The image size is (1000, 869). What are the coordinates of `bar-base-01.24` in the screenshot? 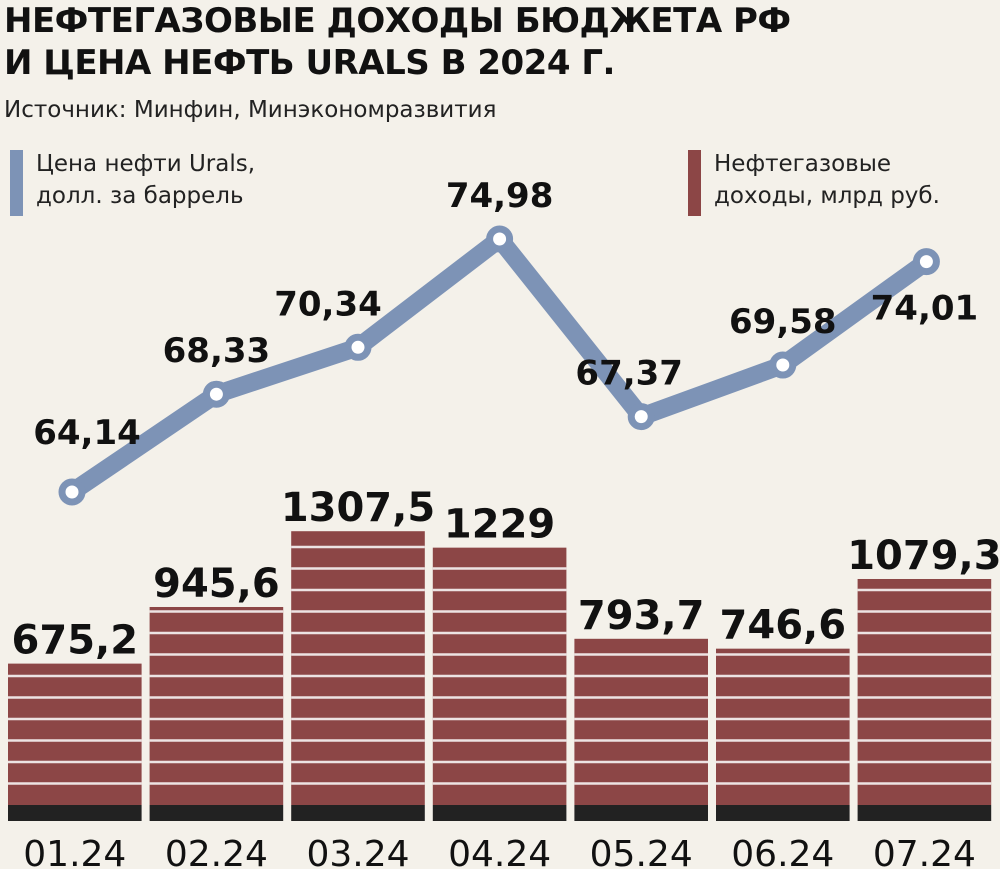 It's located at (75, 813).